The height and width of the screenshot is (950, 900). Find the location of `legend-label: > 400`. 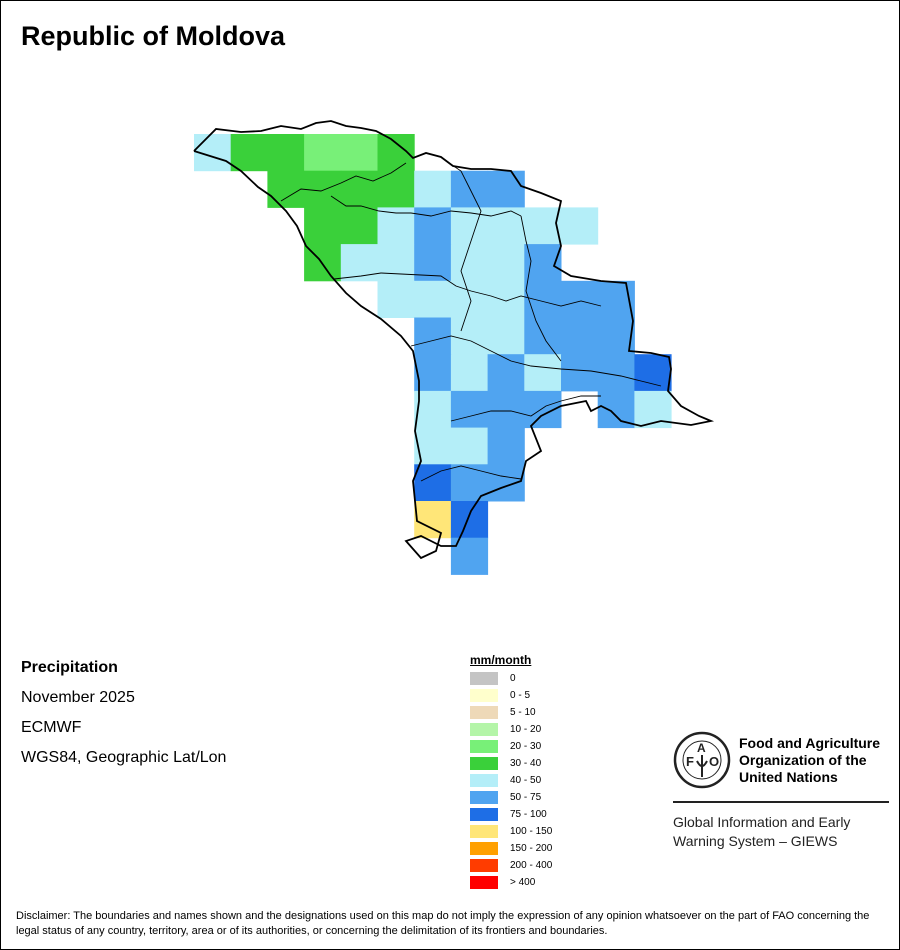

legend-label: > 400 is located at coordinates (523, 882).